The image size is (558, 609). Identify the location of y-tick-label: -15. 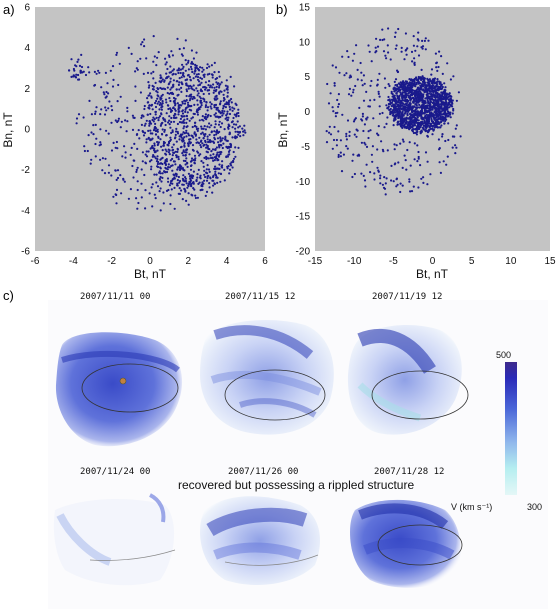
(303, 217).